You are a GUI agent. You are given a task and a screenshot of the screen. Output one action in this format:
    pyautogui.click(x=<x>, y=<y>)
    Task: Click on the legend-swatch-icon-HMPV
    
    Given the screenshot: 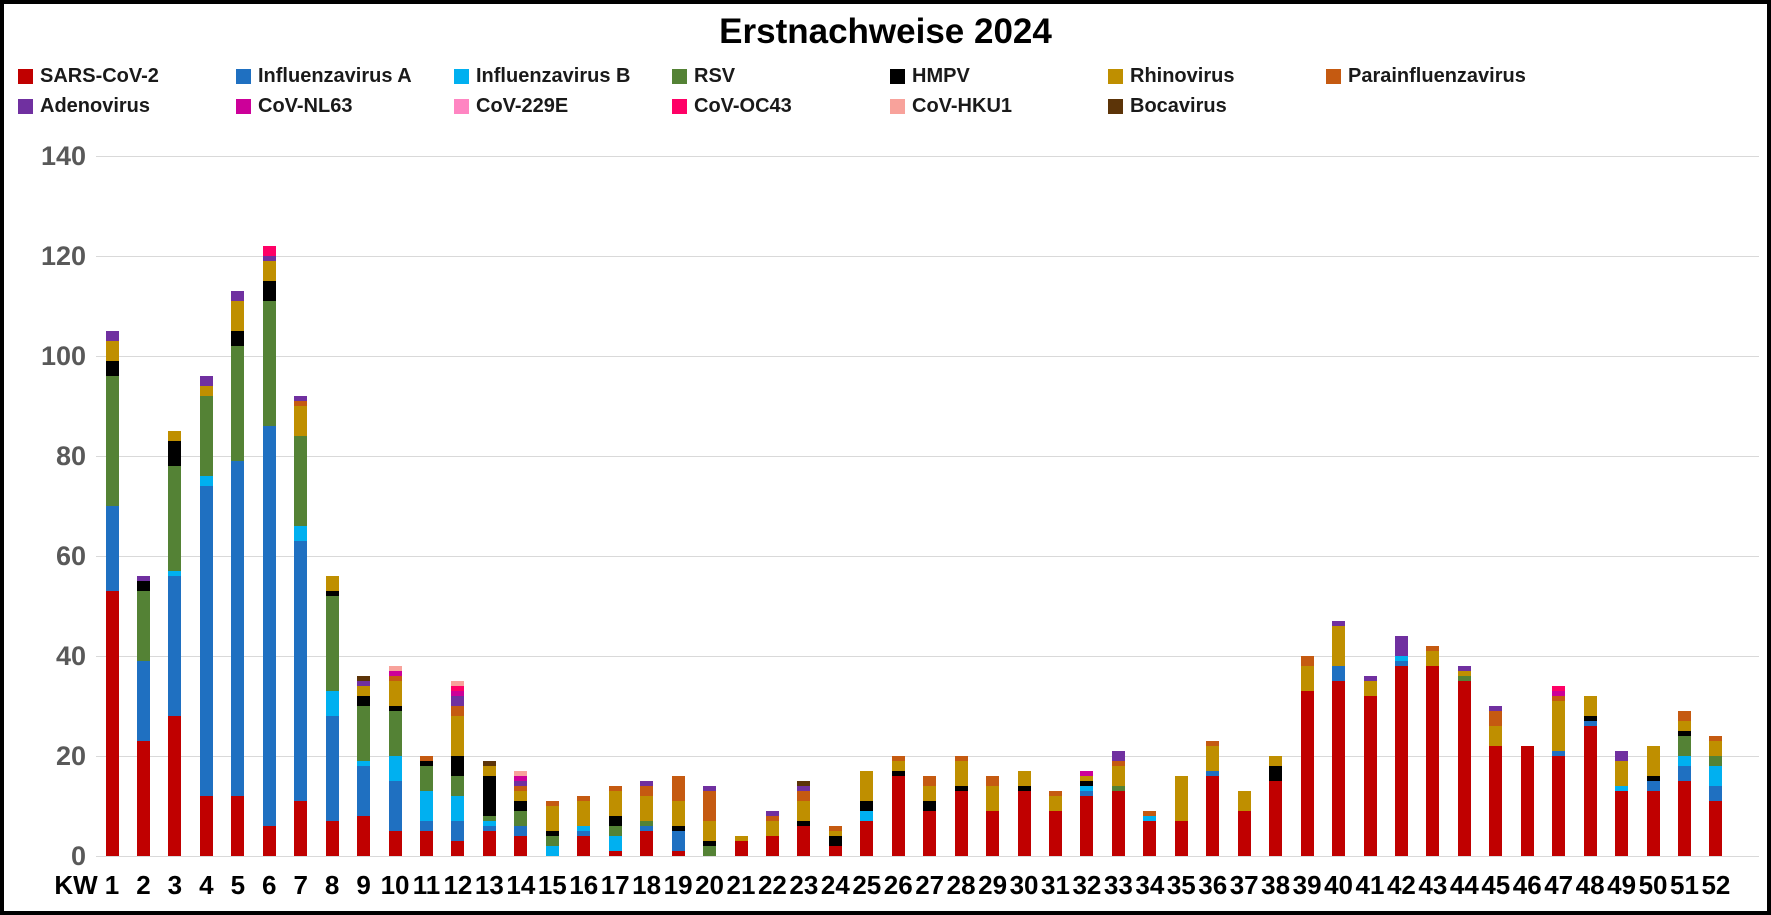 What is the action you would take?
    pyautogui.click(x=897, y=76)
    